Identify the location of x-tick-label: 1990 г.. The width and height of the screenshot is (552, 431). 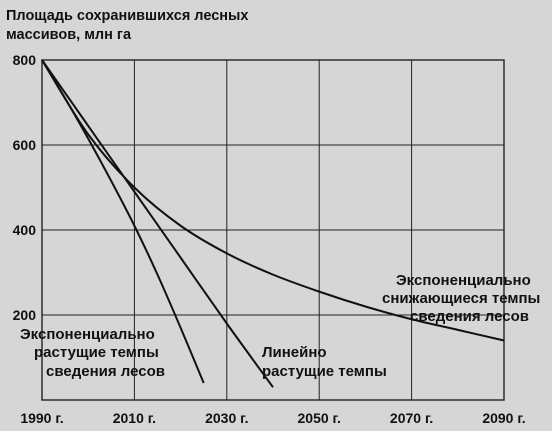
(41, 418).